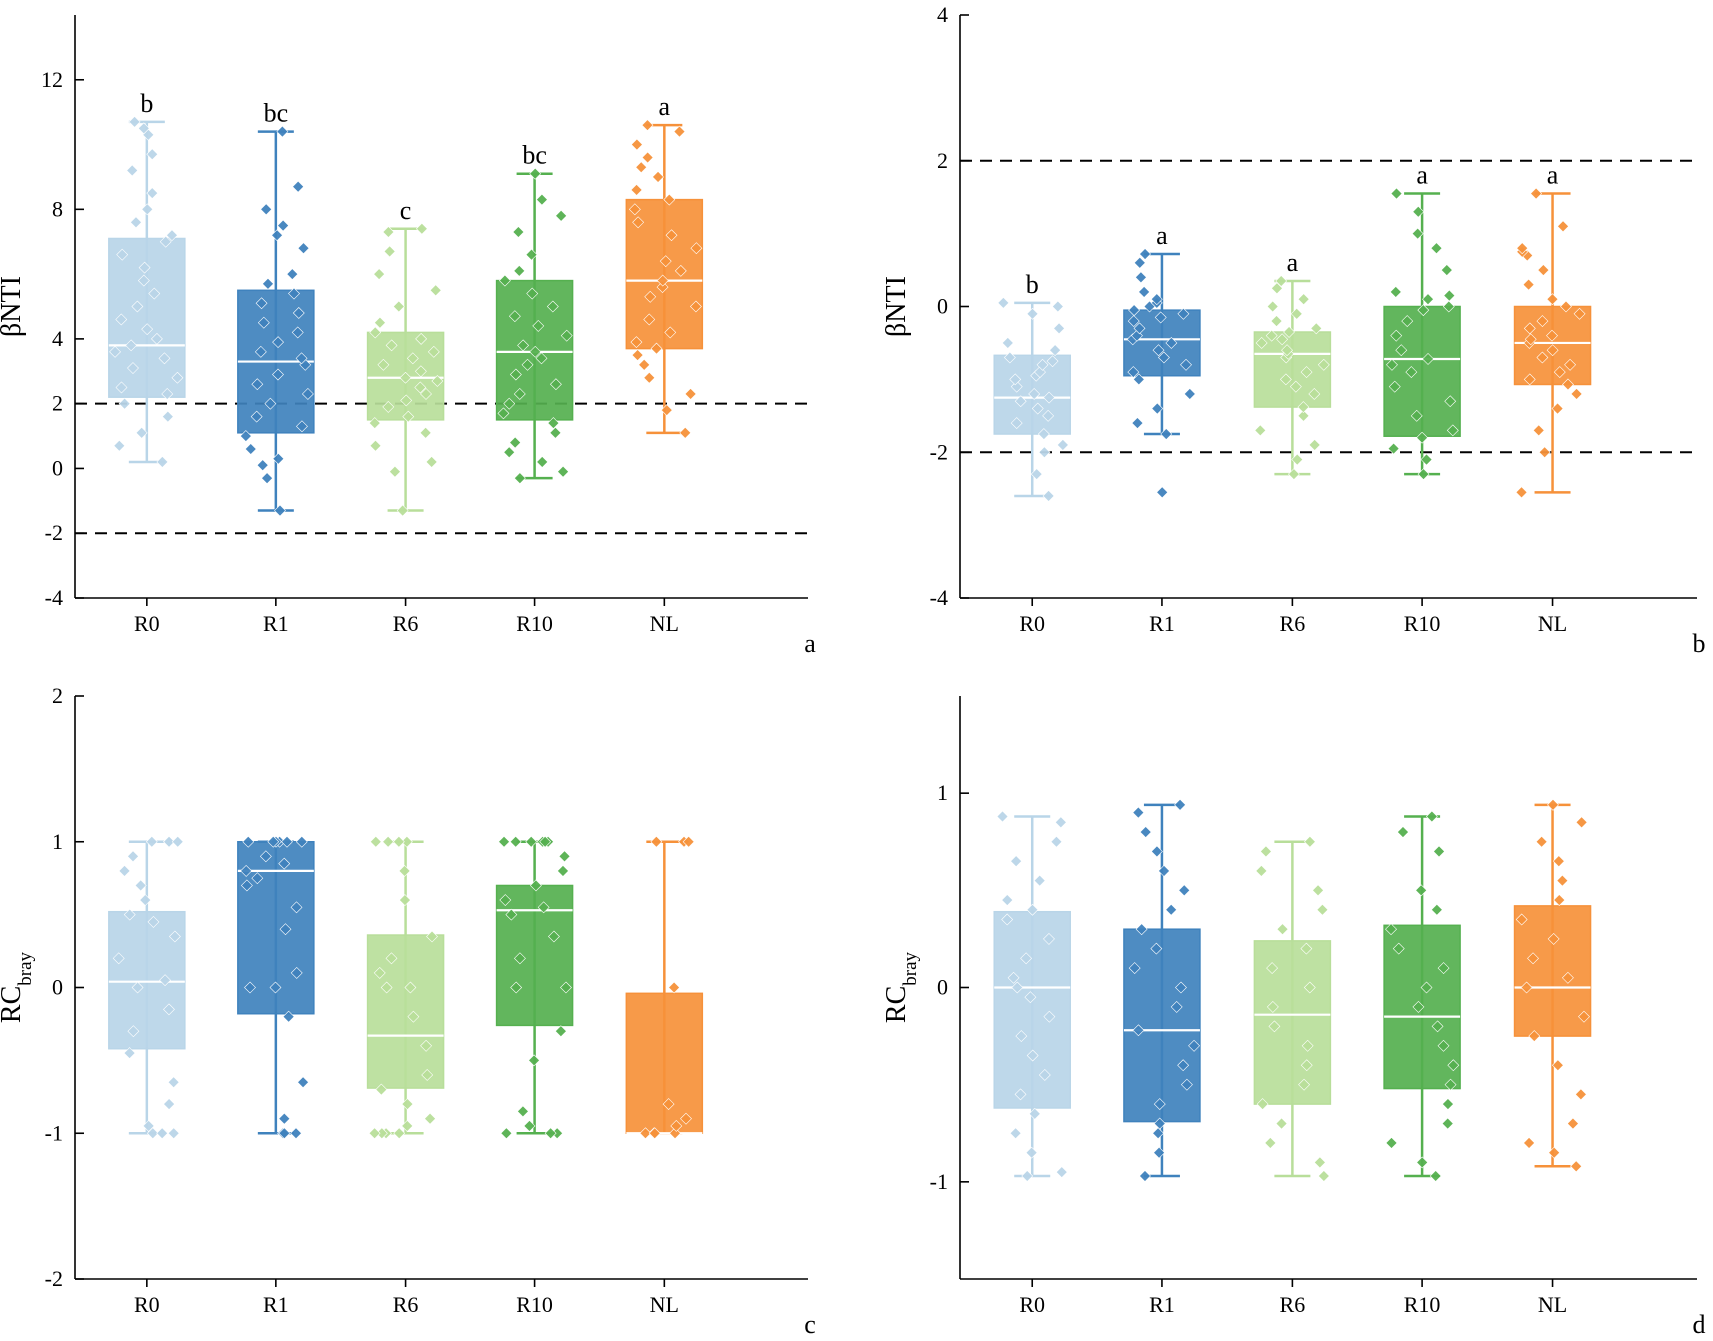 This screenshot has width=1713, height=1341. I want to click on y-tick-label: 0, so click(942, 306).